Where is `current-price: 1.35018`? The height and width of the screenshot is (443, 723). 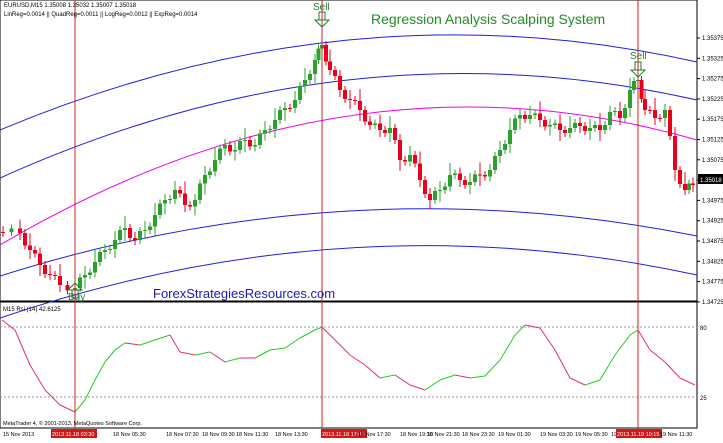 current-price: 1.35018 is located at coordinates (711, 181).